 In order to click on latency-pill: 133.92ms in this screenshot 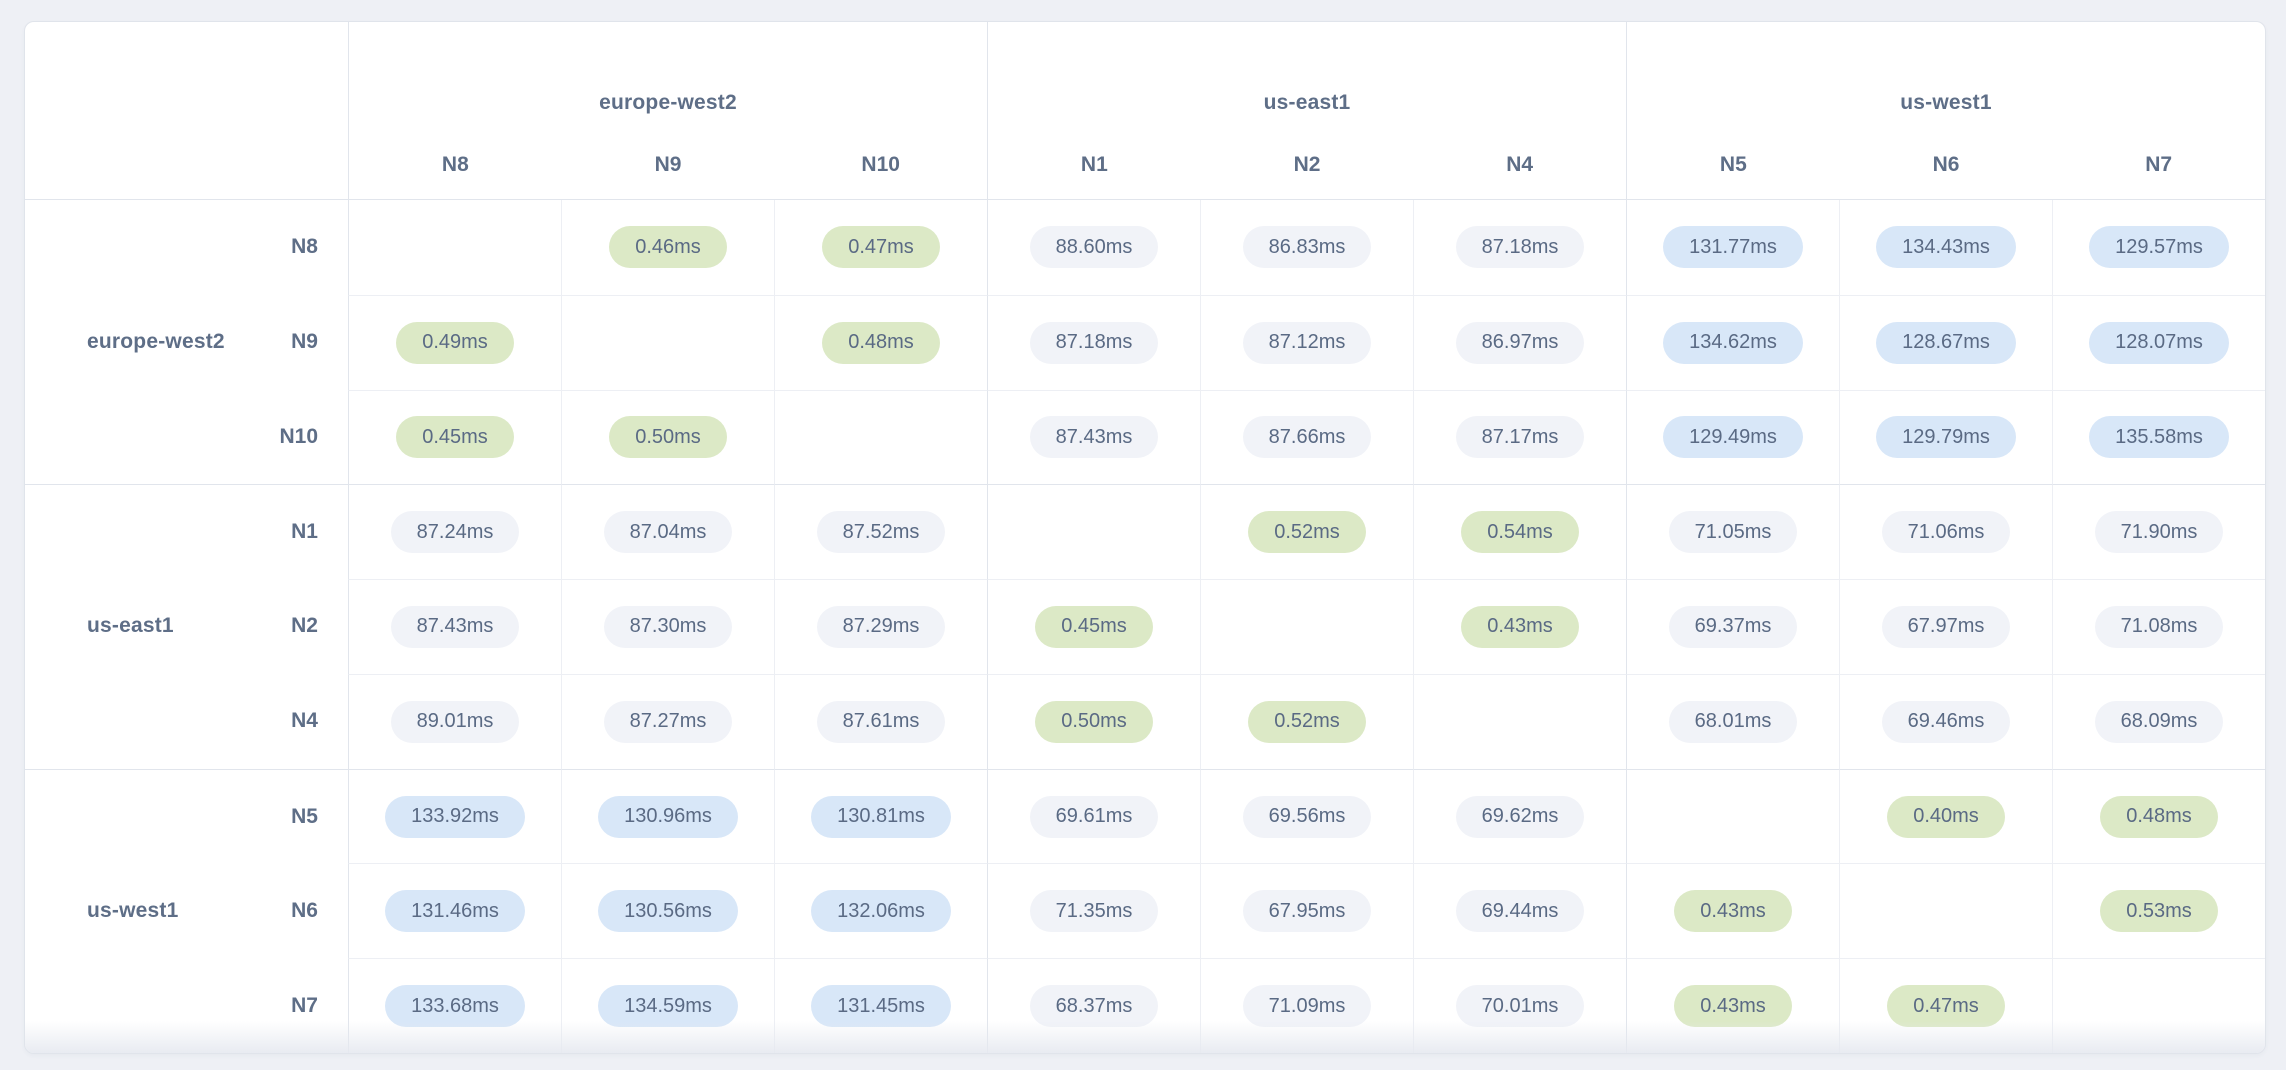, I will do `click(455, 816)`.